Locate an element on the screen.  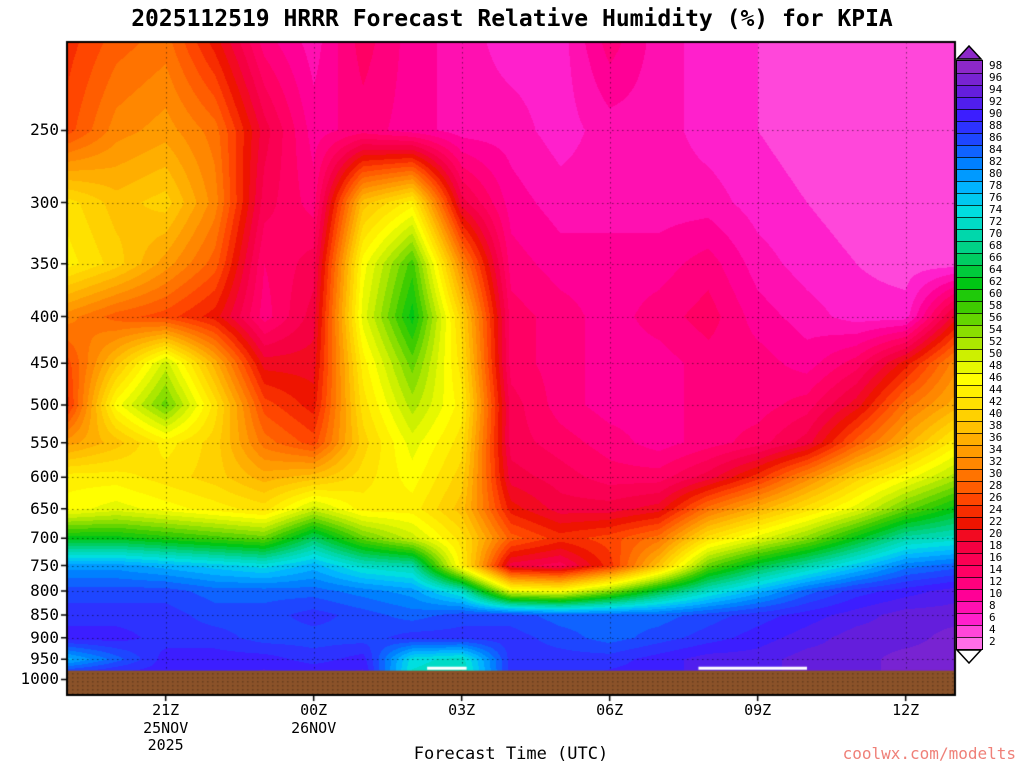
colorbar-tick-label: 26 is located at coordinates (996, 497).